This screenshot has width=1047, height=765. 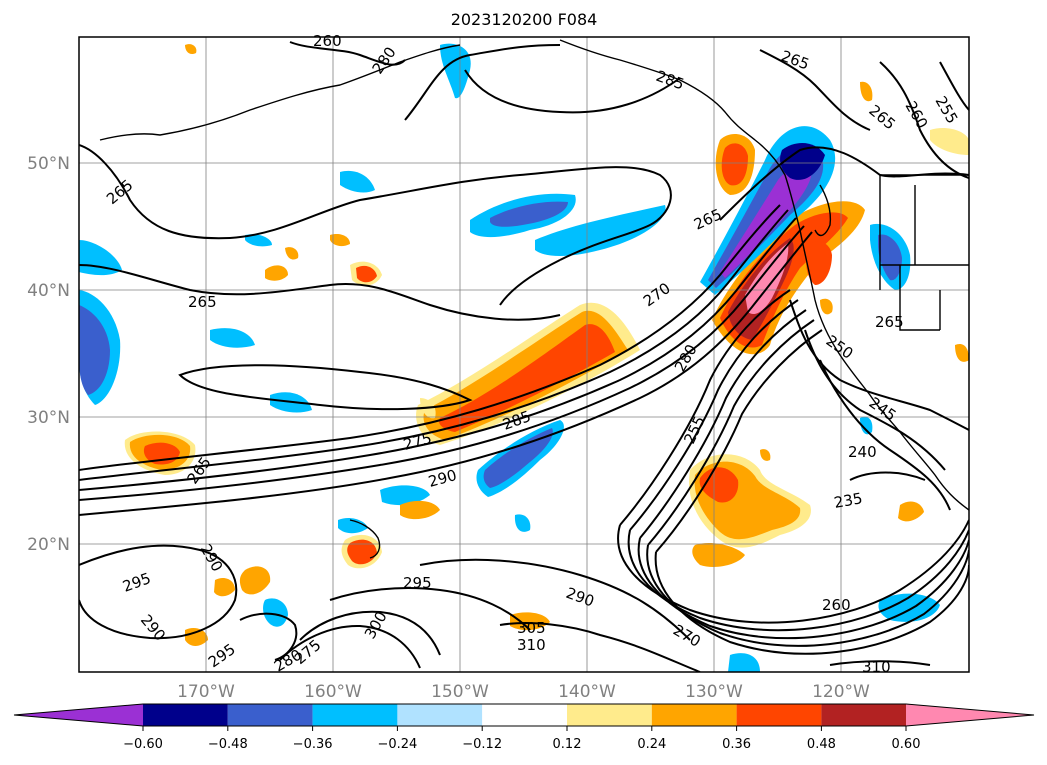 What do you see at coordinates (714, 692) in the screenshot?
I see `lon-label-130w: 130°W` at bounding box center [714, 692].